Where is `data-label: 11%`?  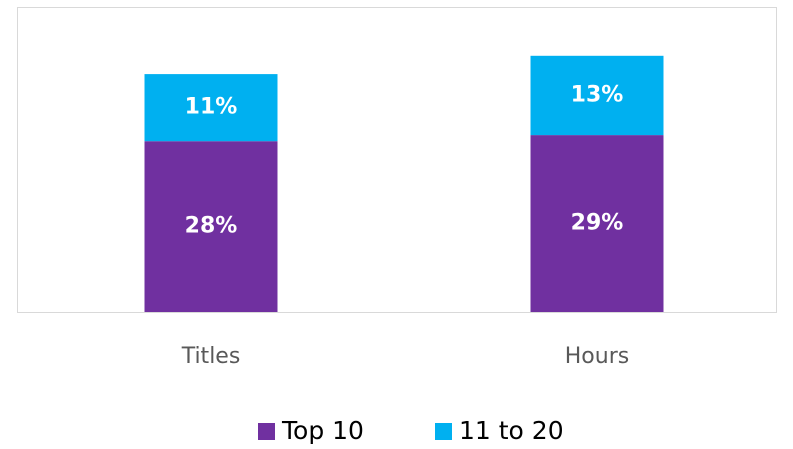 data-label: 11% is located at coordinates (211, 107).